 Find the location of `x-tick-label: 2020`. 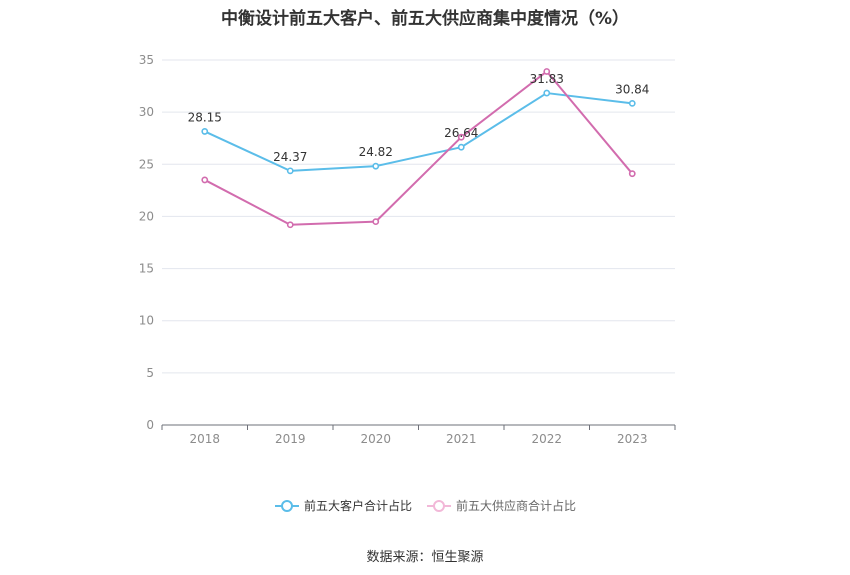

x-tick-label: 2020 is located at coordinates (375, 439).